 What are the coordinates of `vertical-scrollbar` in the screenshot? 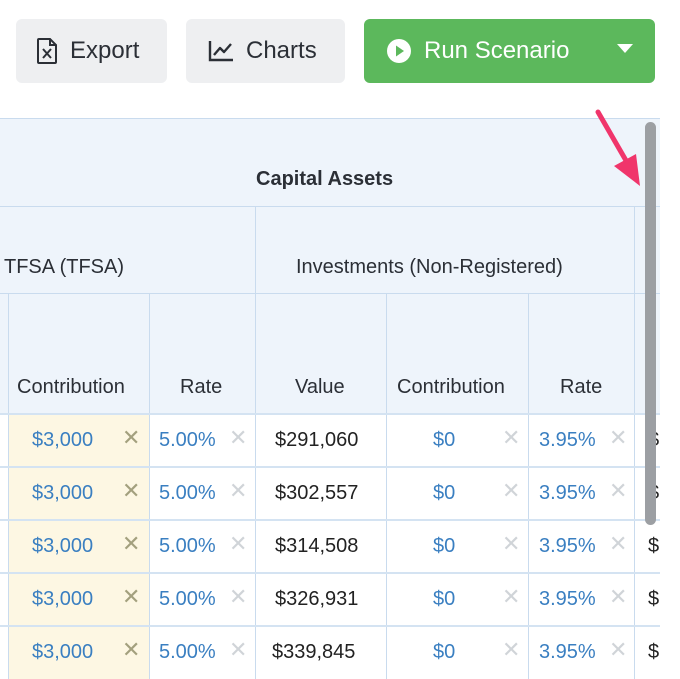 It's located at (650, 323).